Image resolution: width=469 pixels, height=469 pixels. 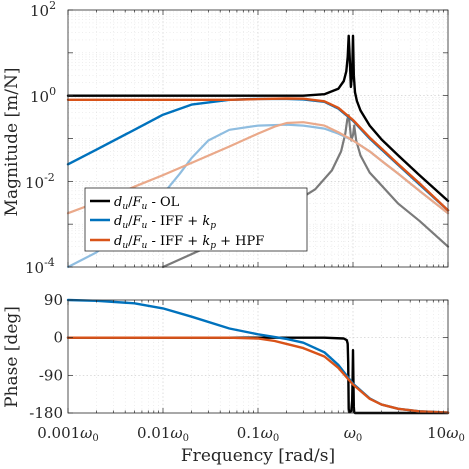 What do you see at coordinates (12, 142) in the screenshot?
I see `magnitude-ylabel: Magnitude [m/N]` at bounding box center [12, 142].